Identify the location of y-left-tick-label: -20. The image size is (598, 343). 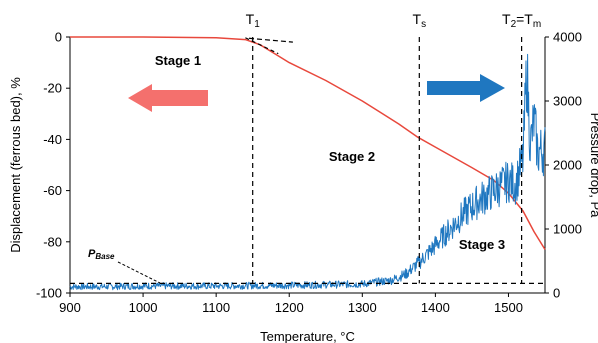
(52, 88).